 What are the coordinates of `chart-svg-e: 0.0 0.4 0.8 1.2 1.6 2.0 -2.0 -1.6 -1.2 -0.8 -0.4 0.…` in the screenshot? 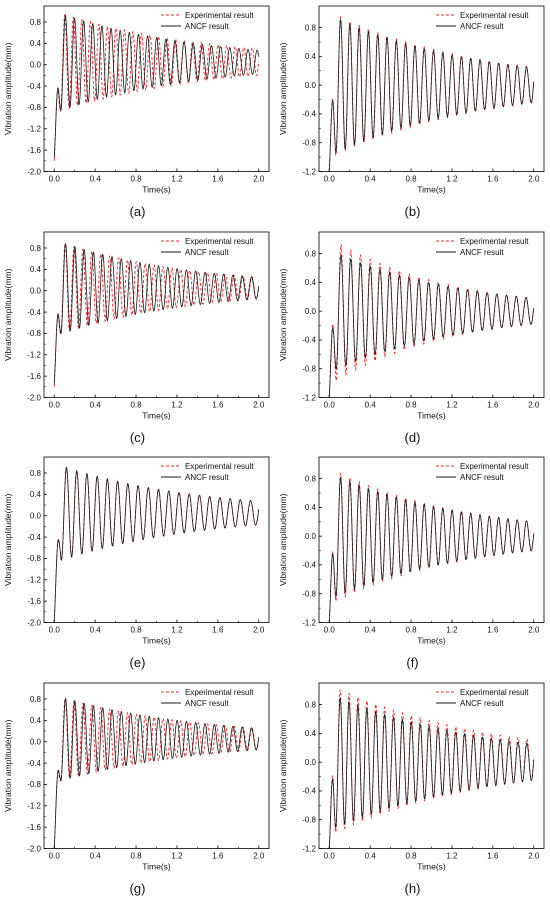 It's located at (136, 551).